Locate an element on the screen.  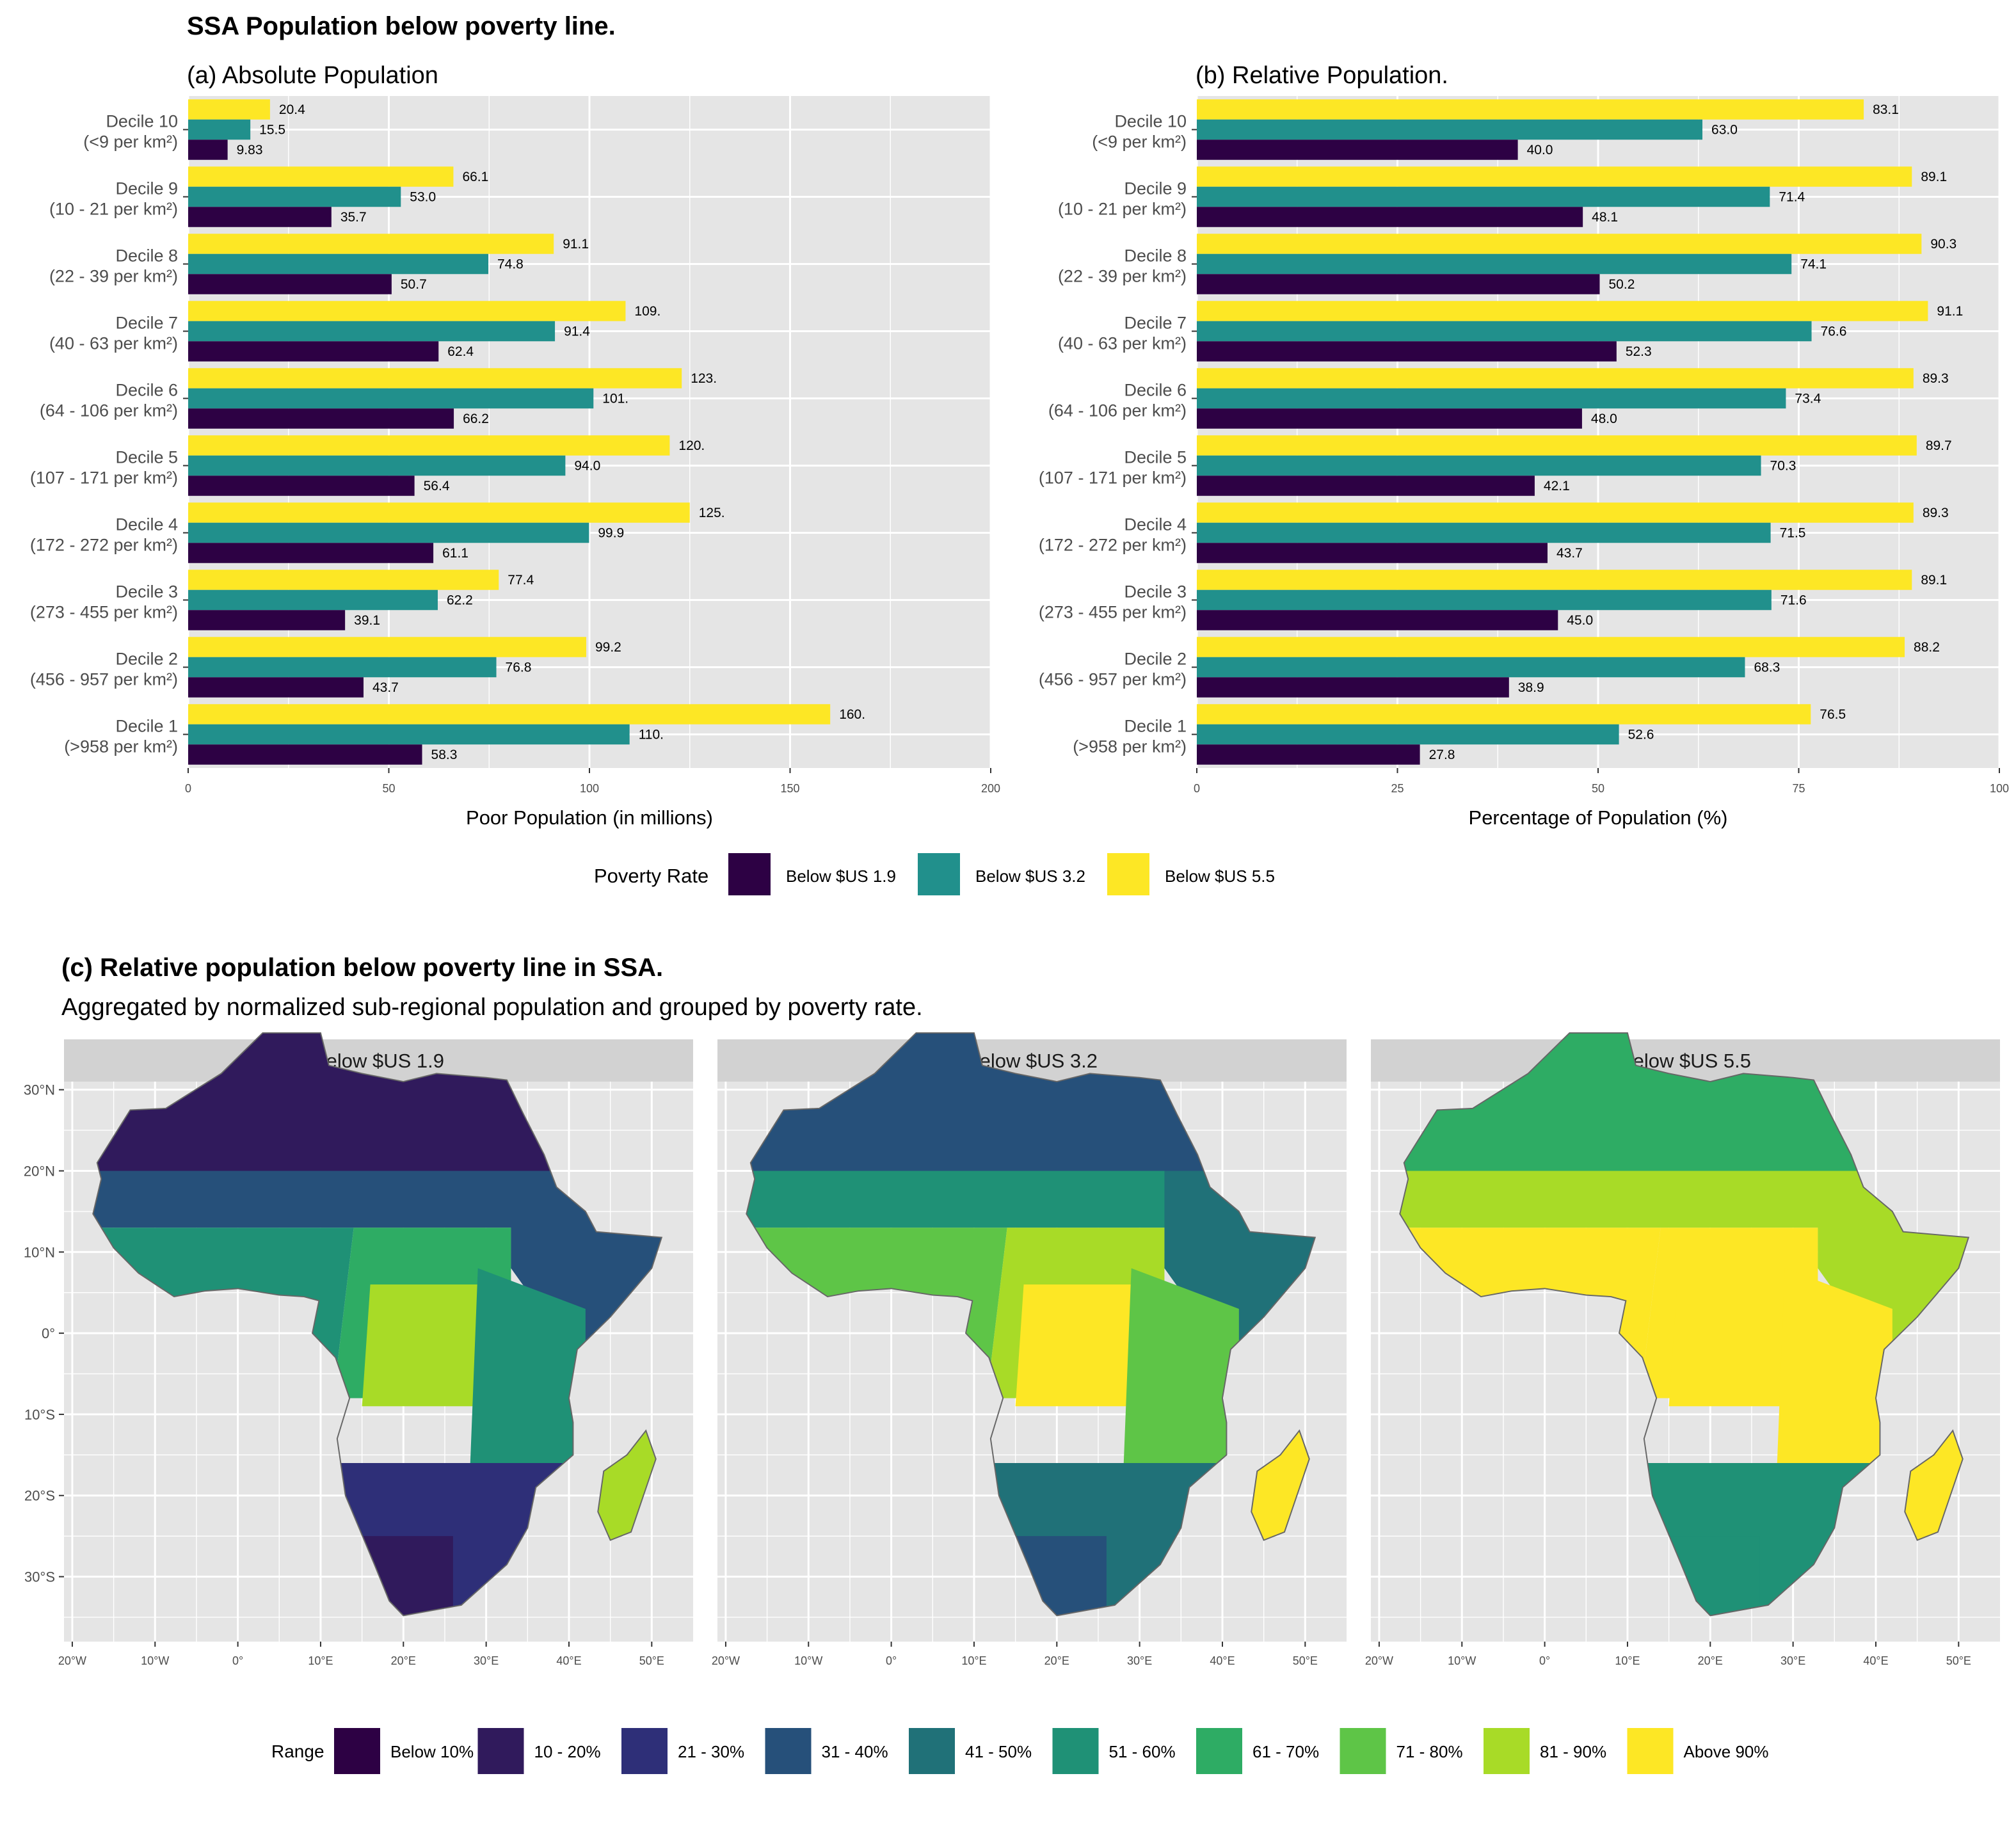
x-tick-label: 0 is located at coordinates (1197, 788).